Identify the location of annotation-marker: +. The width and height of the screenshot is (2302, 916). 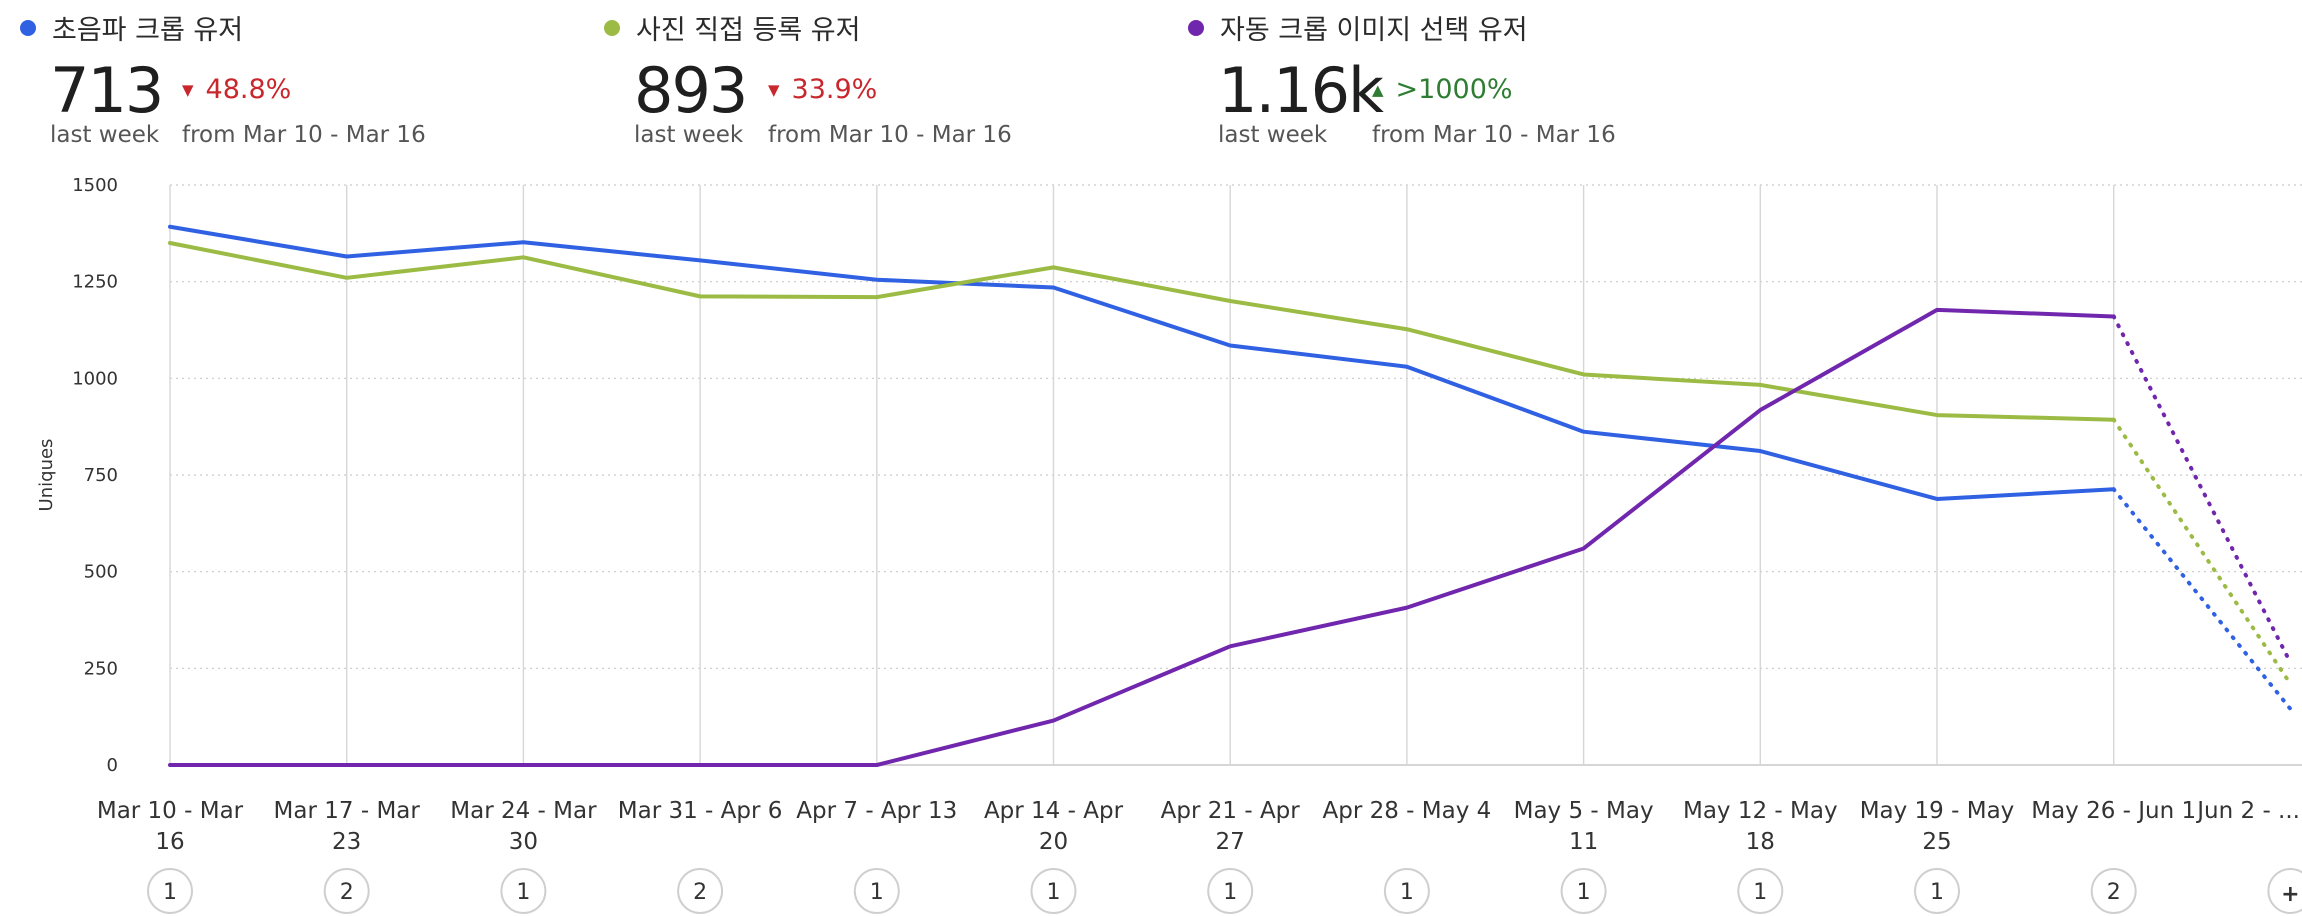
(2284, 891).